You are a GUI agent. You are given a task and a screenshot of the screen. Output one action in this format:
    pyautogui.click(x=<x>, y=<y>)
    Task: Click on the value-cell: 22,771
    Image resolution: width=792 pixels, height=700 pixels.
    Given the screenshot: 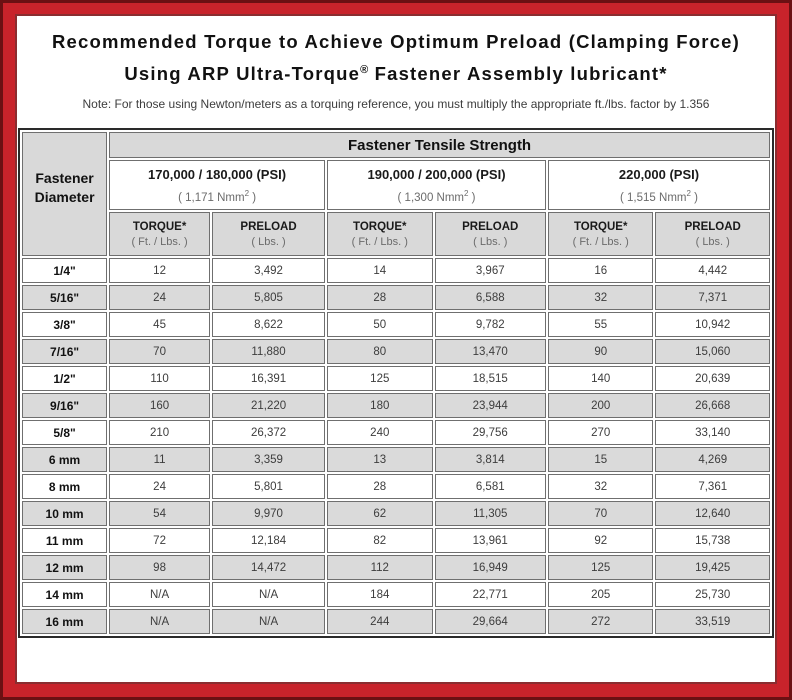 What is the action you would take?
    pyautogui.click(x=490, y=595)
    